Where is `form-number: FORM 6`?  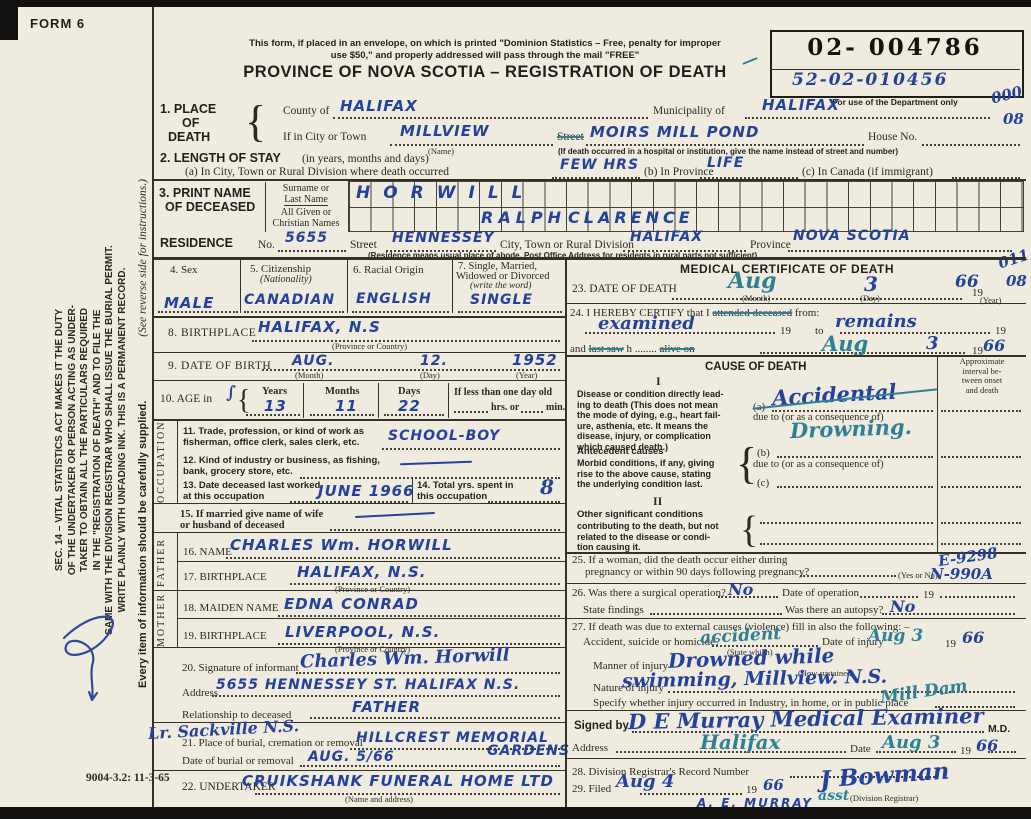 form-number: FORM 6 is located at coordinates (58, 23).